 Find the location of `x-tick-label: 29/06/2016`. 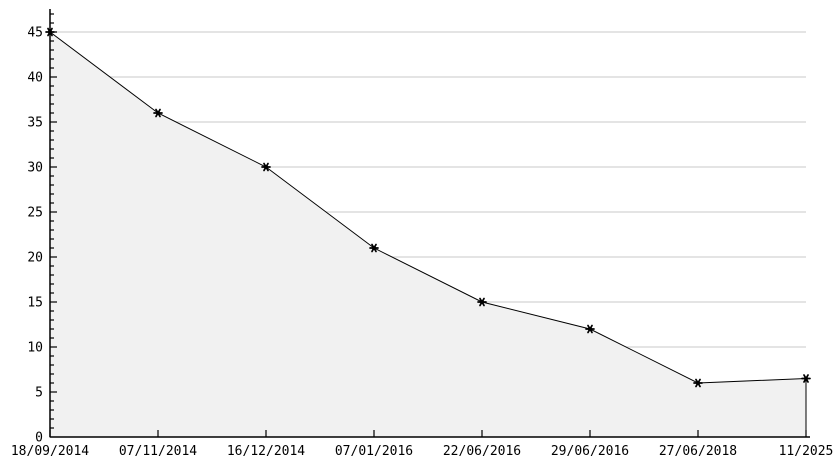

x-tick-label: 29/06/2016 is located at coordinates (590, 451).